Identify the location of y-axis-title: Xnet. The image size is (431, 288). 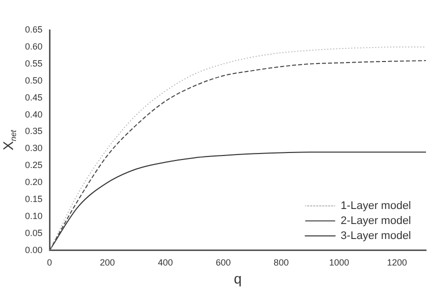
(9, 139).